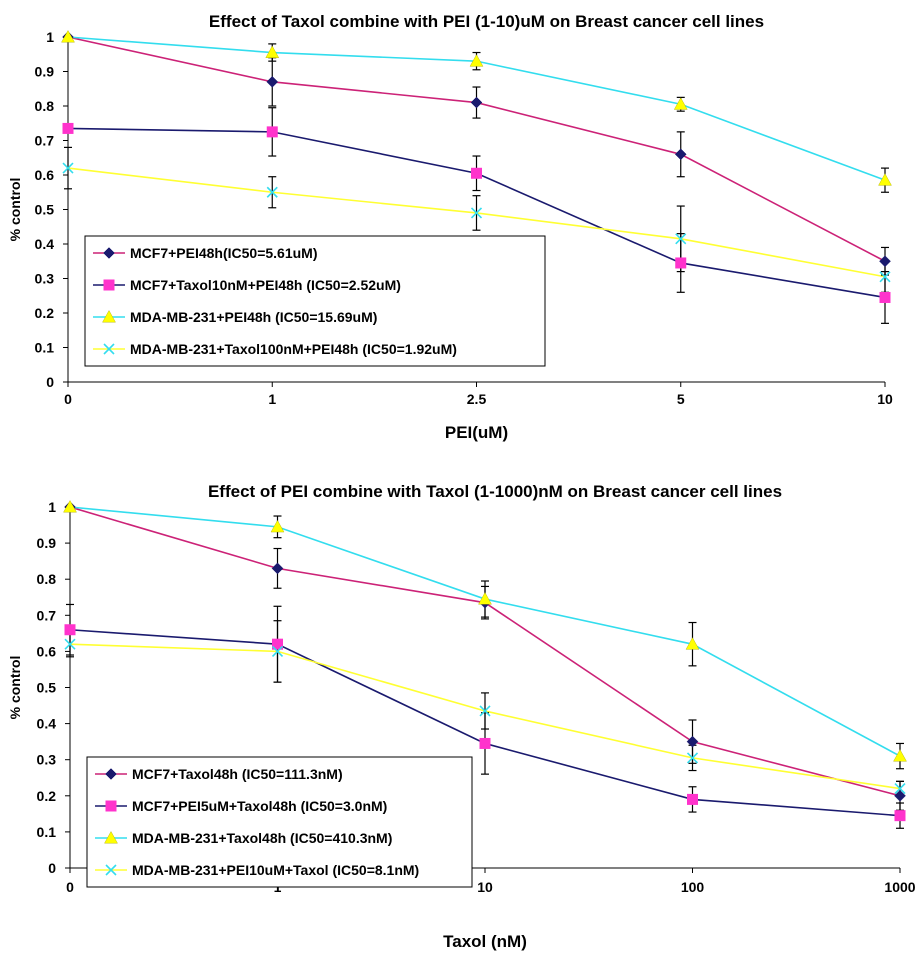 The height and width of the screenshot is (956, 921). I want to click on legend-entry-label: MCF7+PEI48h(IC50=5.61uM), so click(224, 253).